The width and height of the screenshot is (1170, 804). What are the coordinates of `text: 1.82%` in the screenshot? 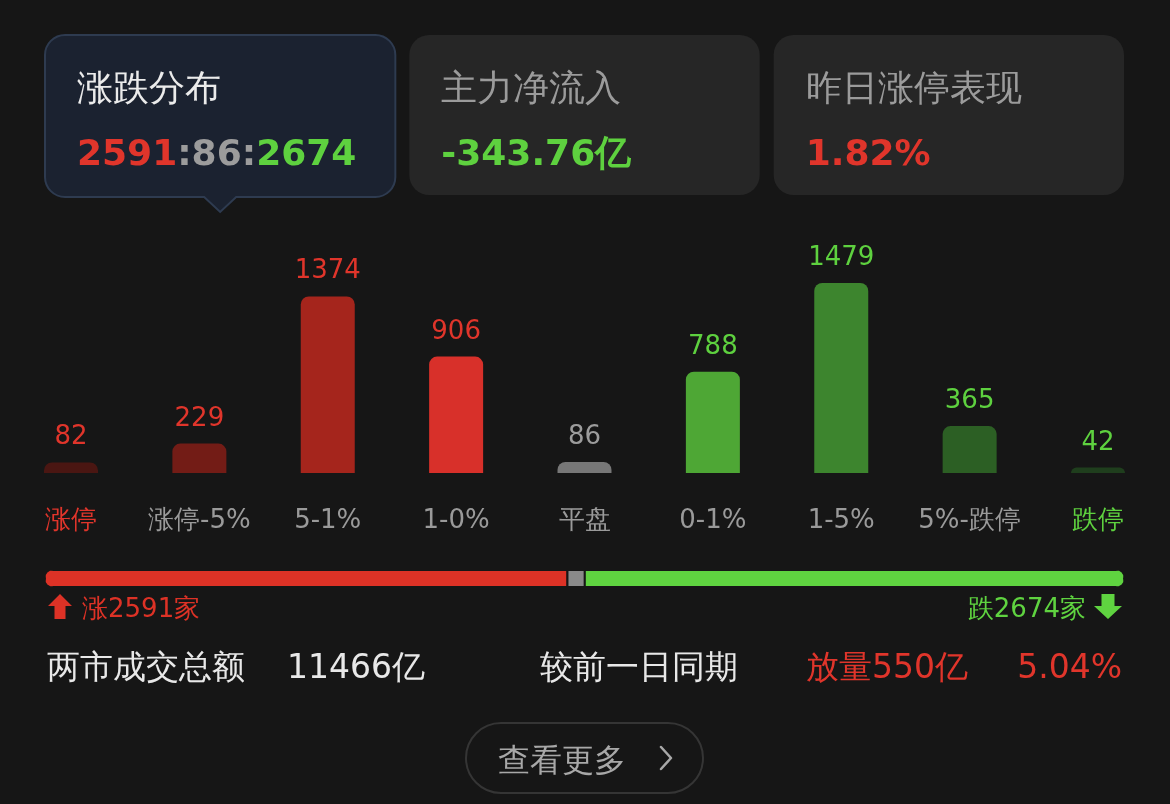 It's located at (868, 152).